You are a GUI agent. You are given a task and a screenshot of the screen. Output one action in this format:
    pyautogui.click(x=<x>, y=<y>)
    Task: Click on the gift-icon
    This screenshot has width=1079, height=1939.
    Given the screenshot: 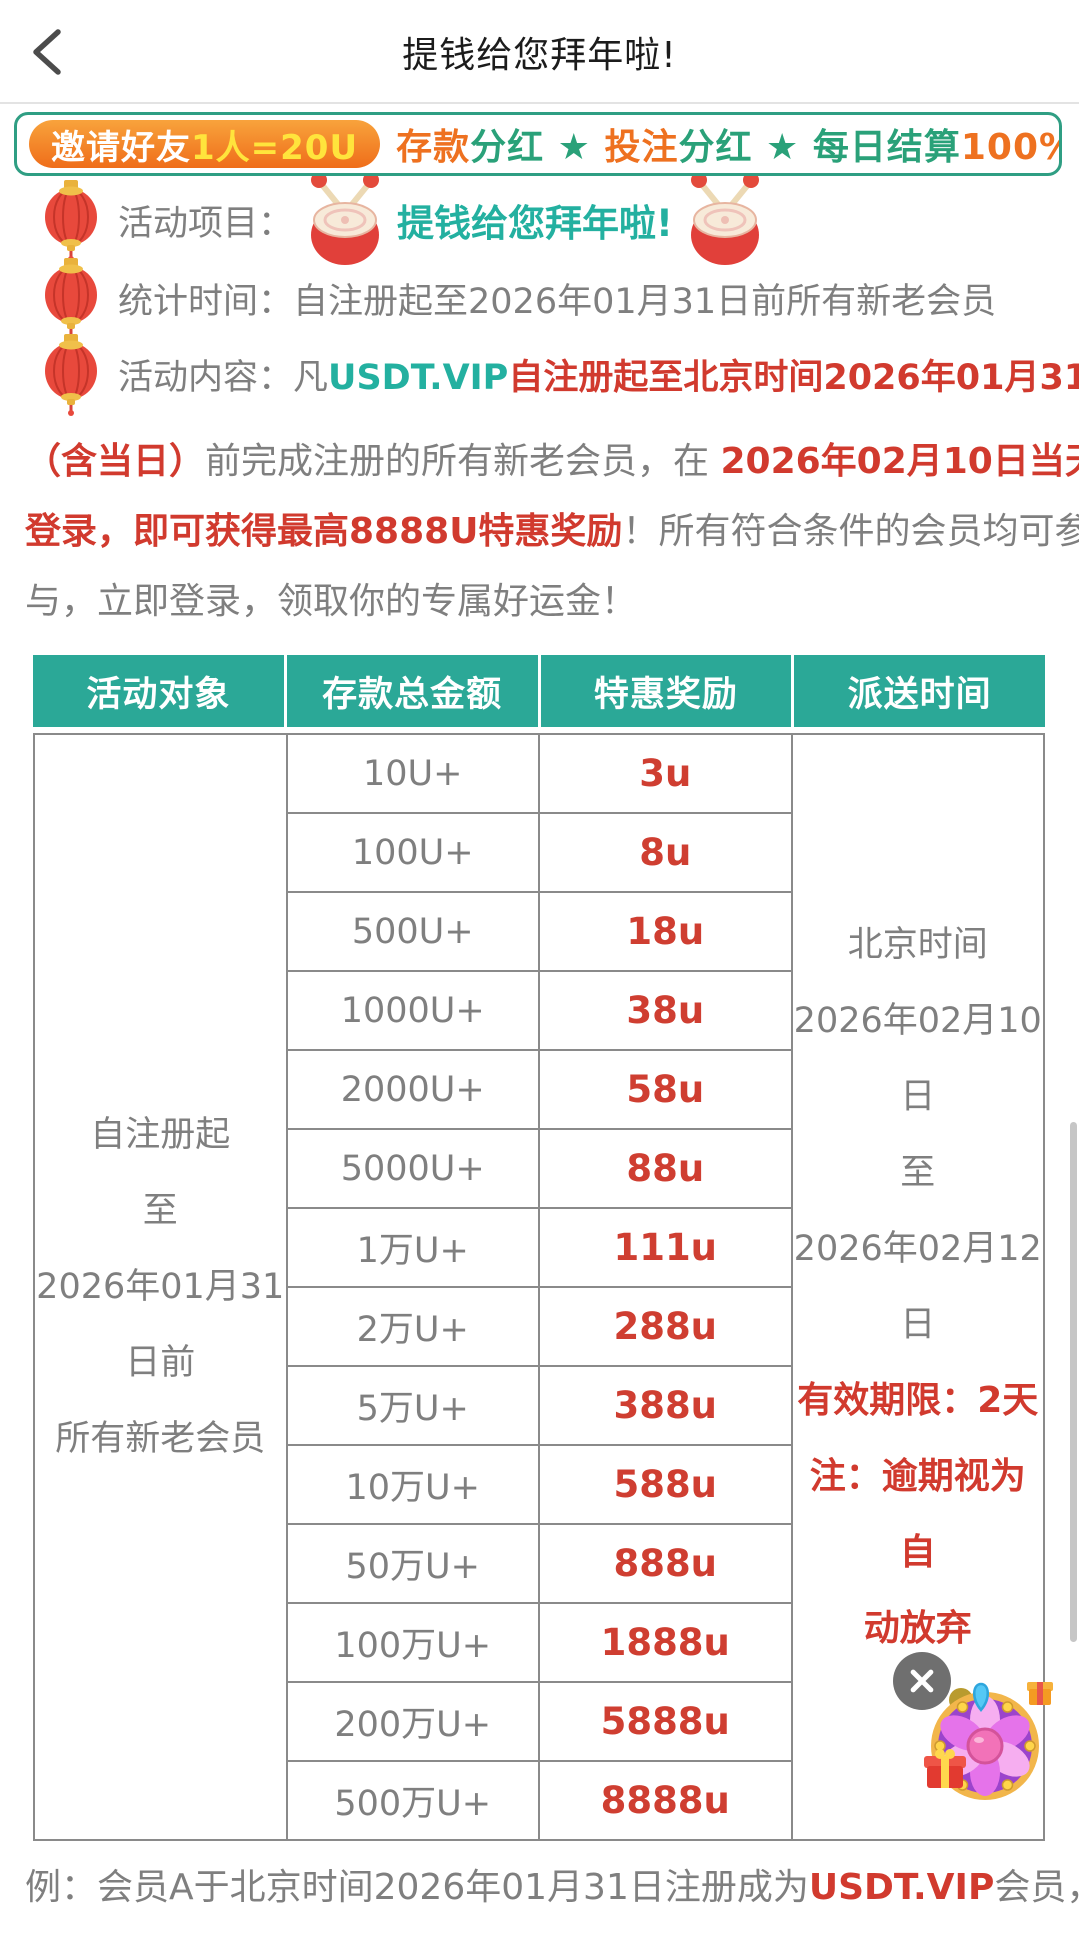 What is the action you would take?
    pyautogui.click(x=945, y=1768)
    